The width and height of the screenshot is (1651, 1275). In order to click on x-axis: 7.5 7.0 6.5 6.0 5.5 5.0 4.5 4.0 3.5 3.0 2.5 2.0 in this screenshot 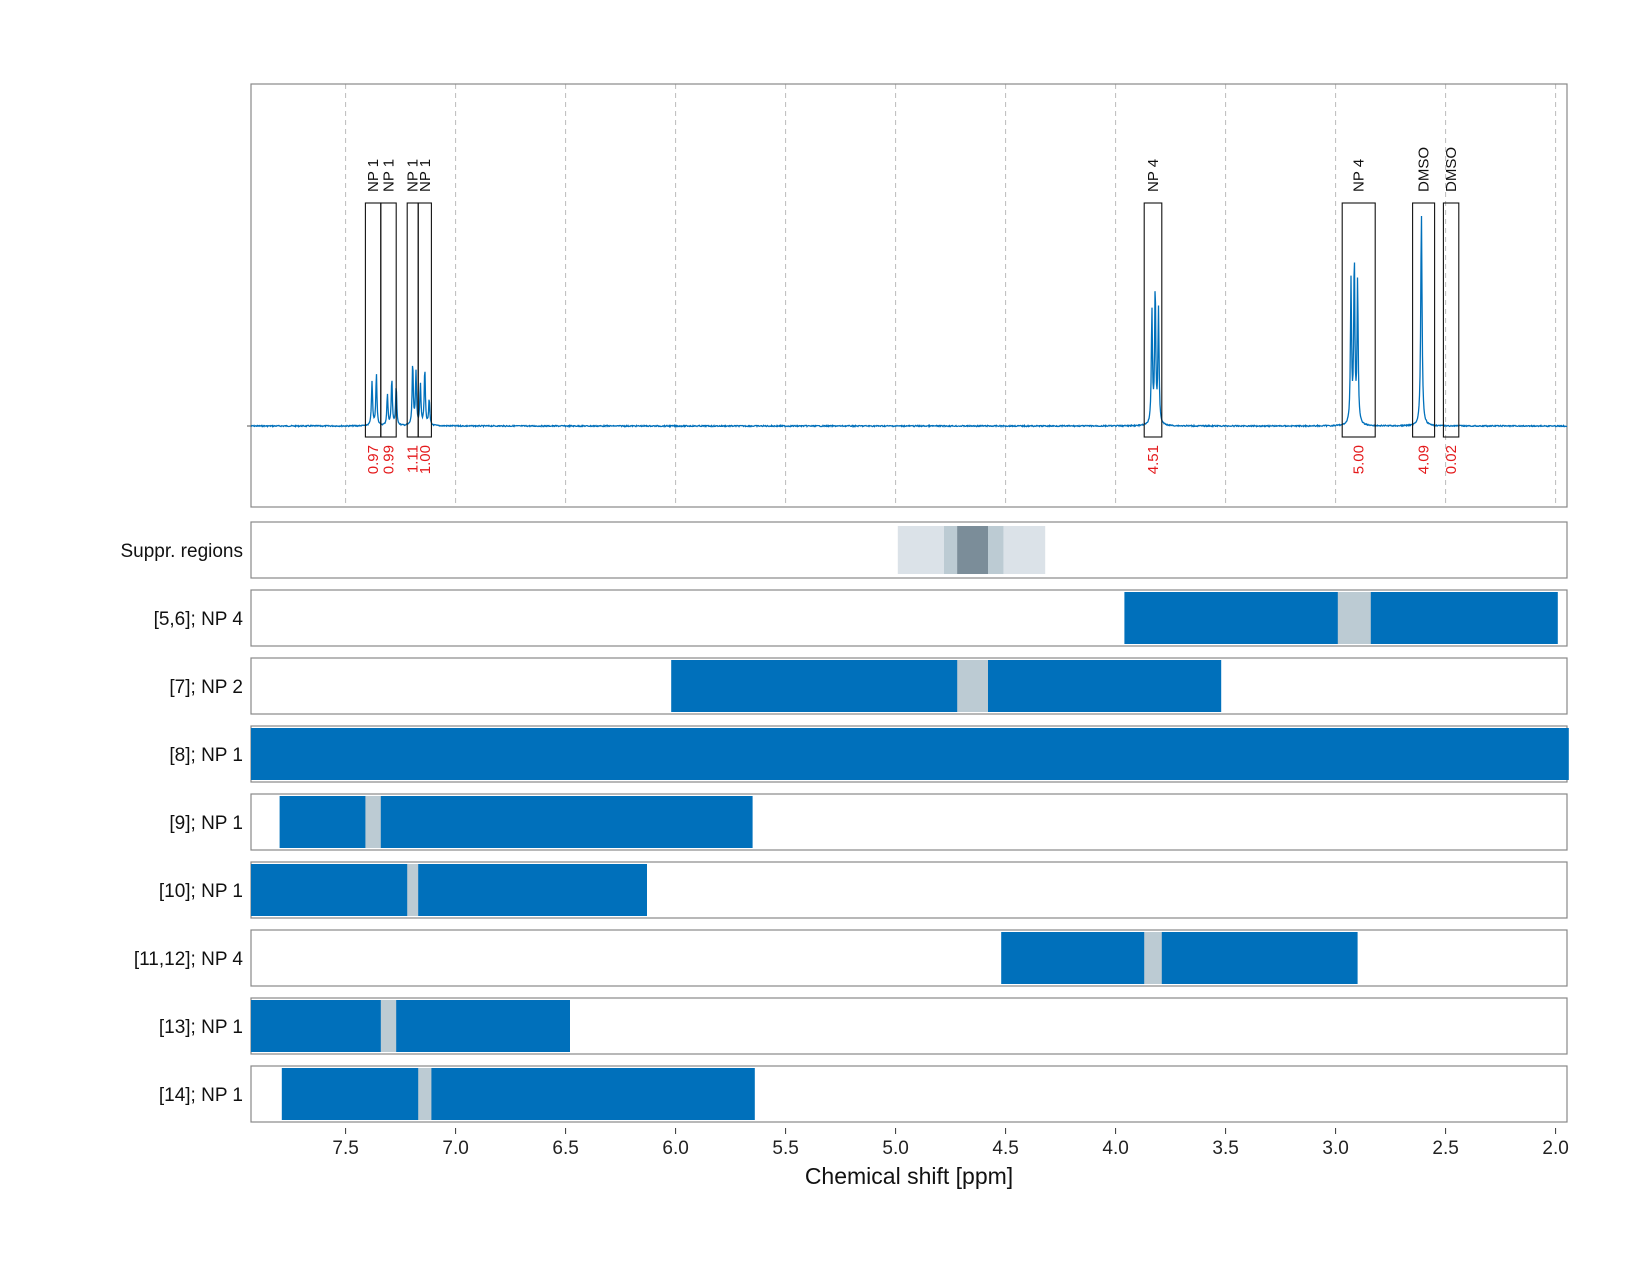, I will do `click(950, 1143)`.